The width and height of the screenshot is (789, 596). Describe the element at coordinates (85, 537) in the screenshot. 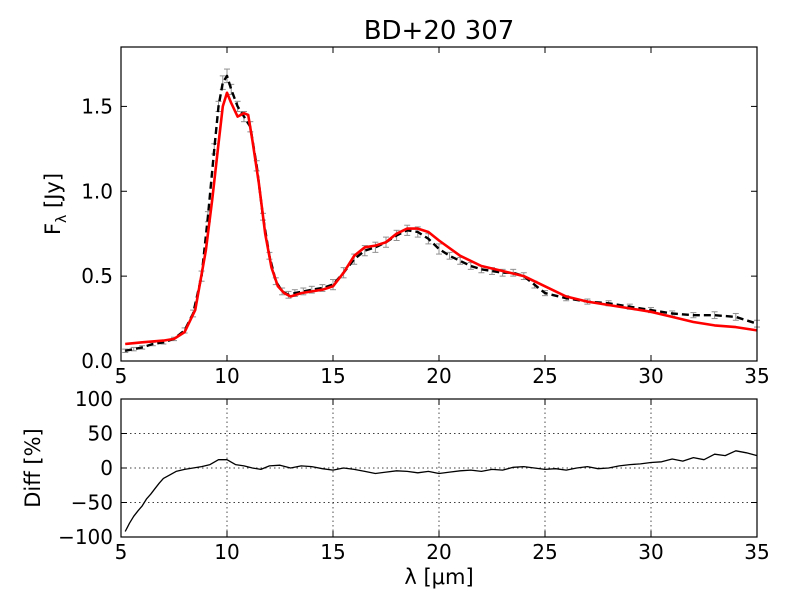

I see `diff-y-tick-label: −100` at that location.